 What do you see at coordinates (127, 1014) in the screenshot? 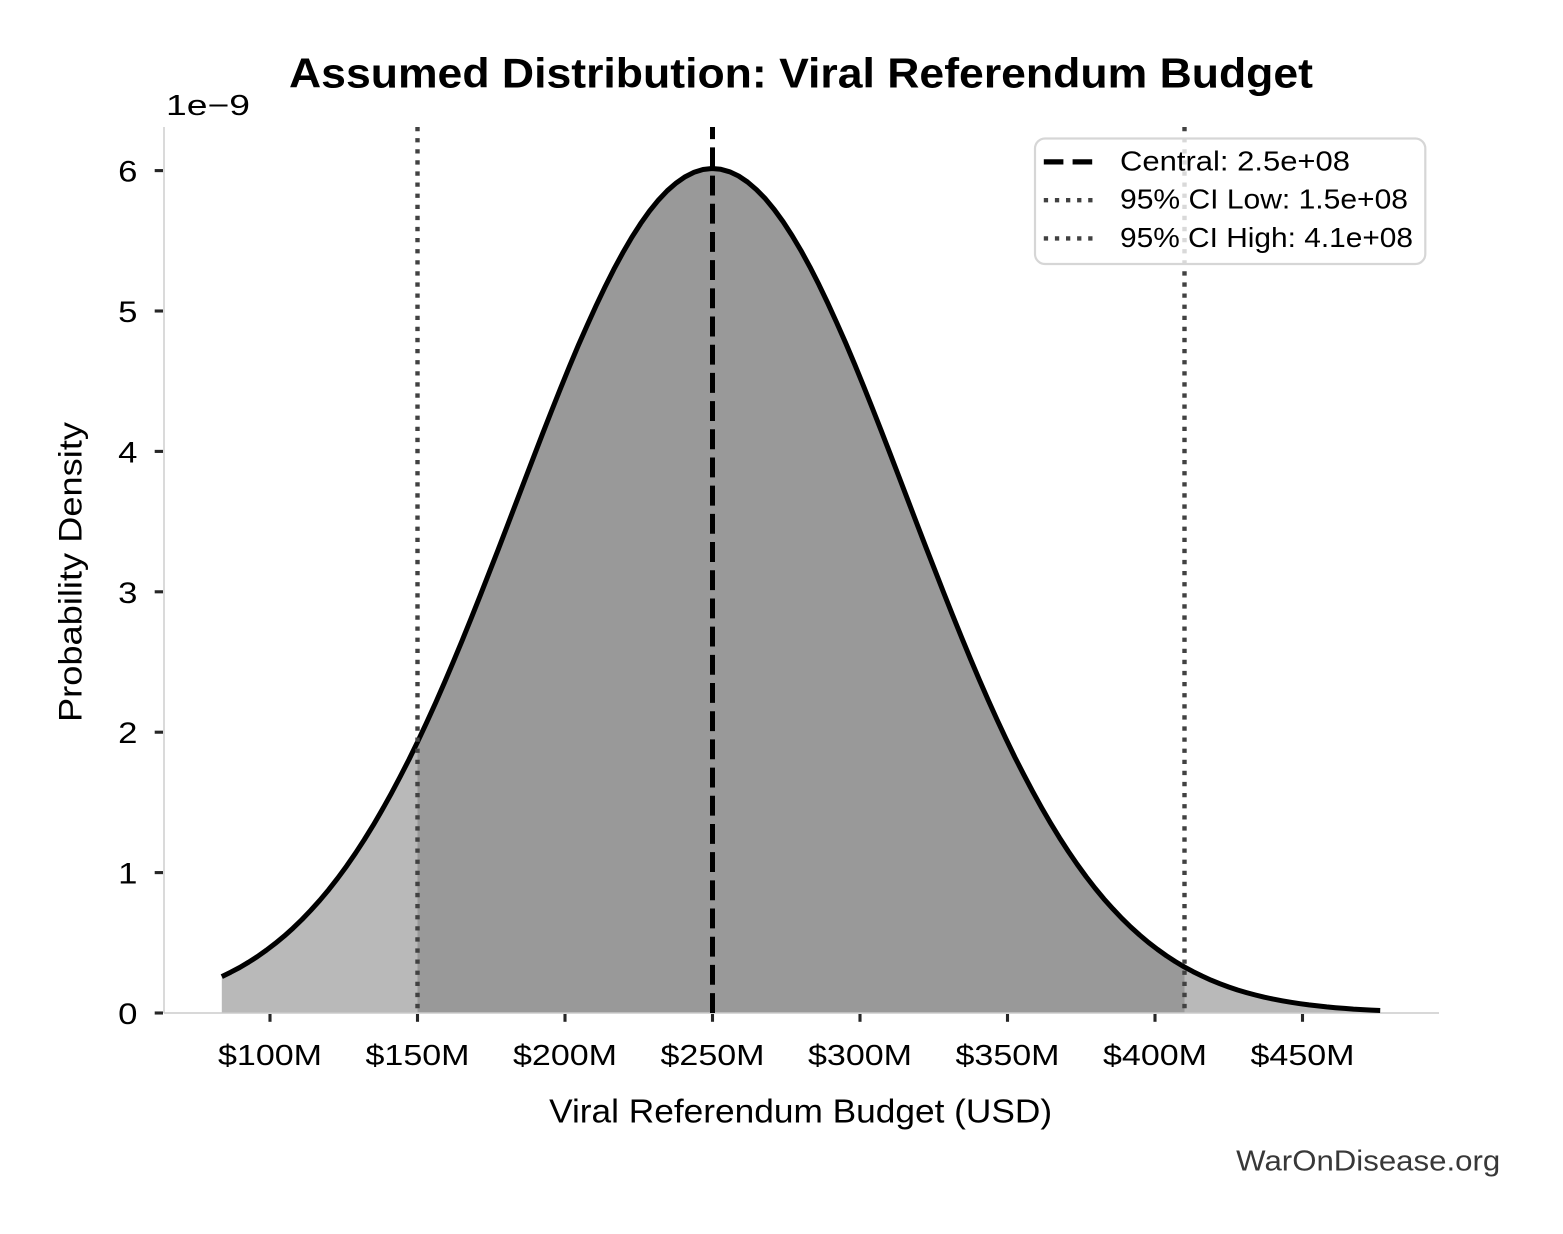
I see `svg-text: 0` at bounding box center [127, 1014].